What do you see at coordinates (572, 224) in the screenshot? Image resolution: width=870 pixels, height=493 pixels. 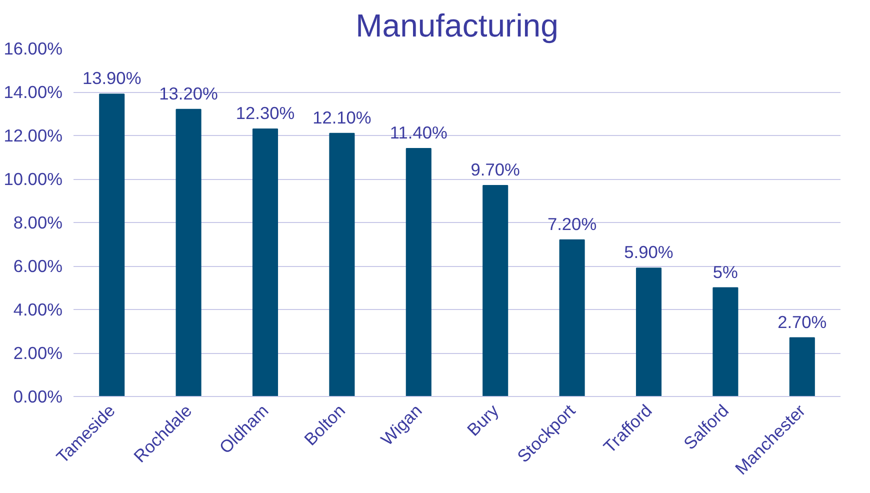 I see `data-label: 7.20%` at bounding box center [572, 224].